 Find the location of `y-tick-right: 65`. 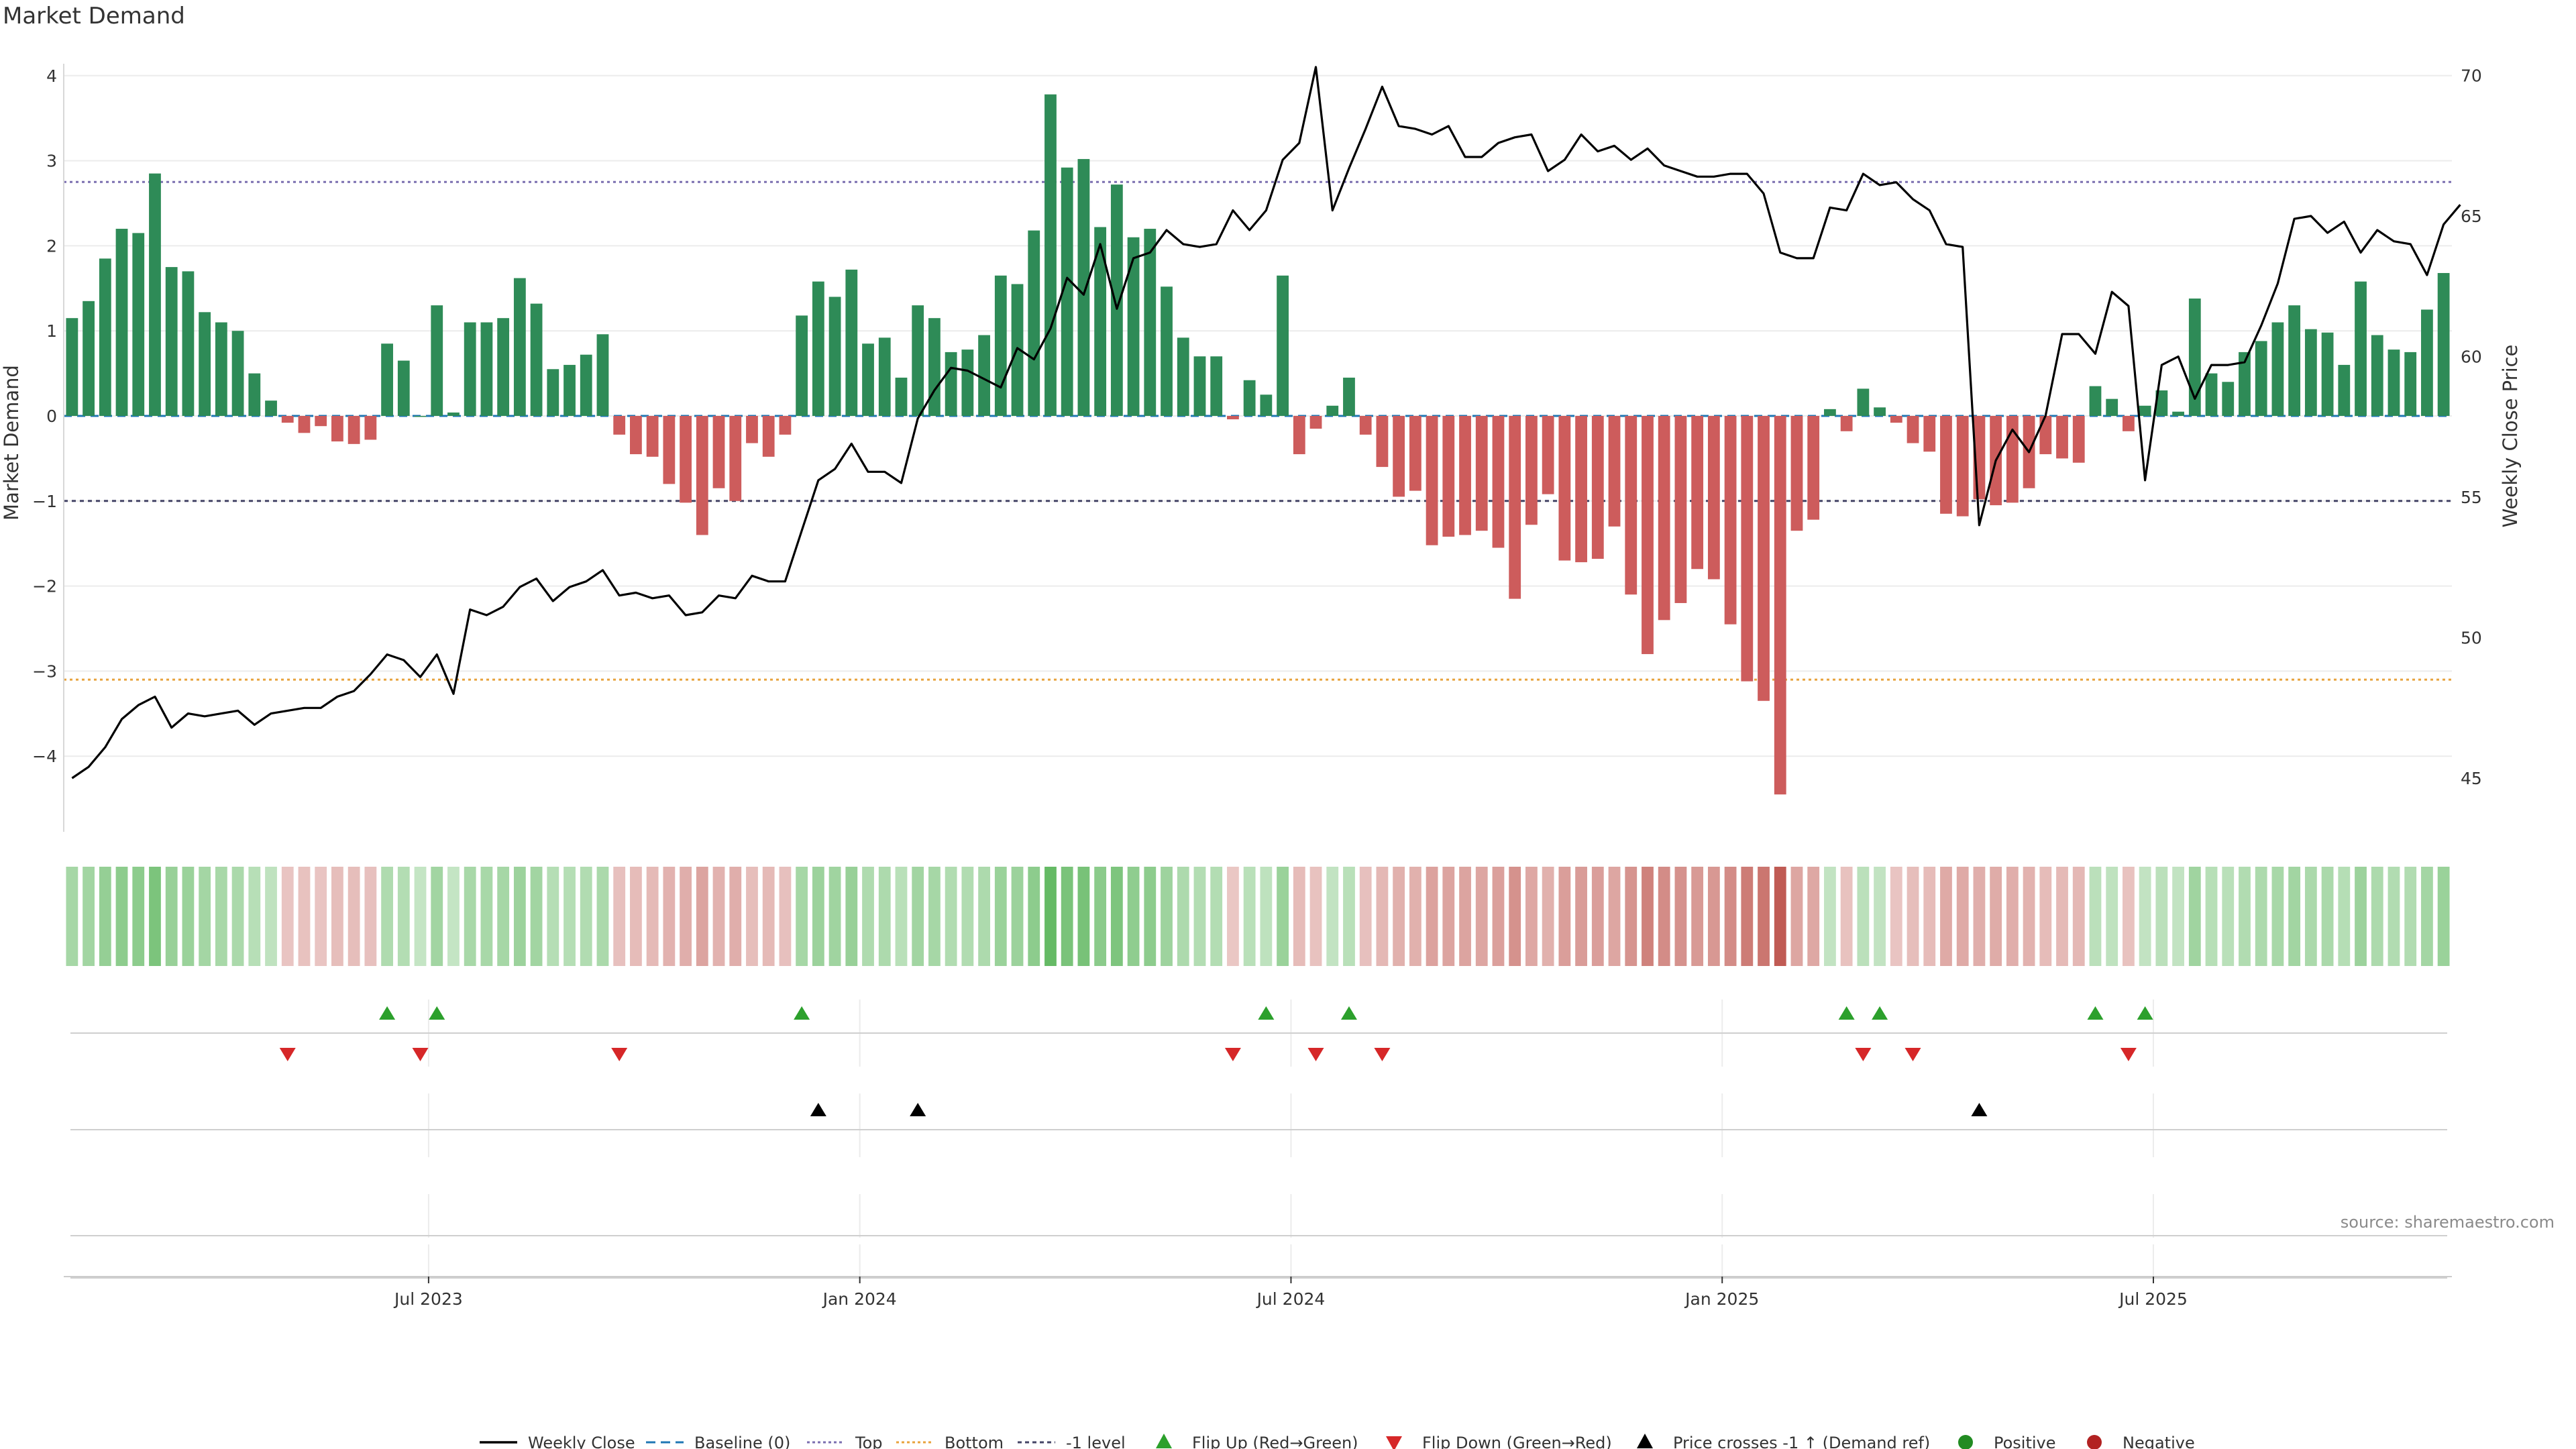

y-tick-right: 65 is located at coordinates (2471, 216).